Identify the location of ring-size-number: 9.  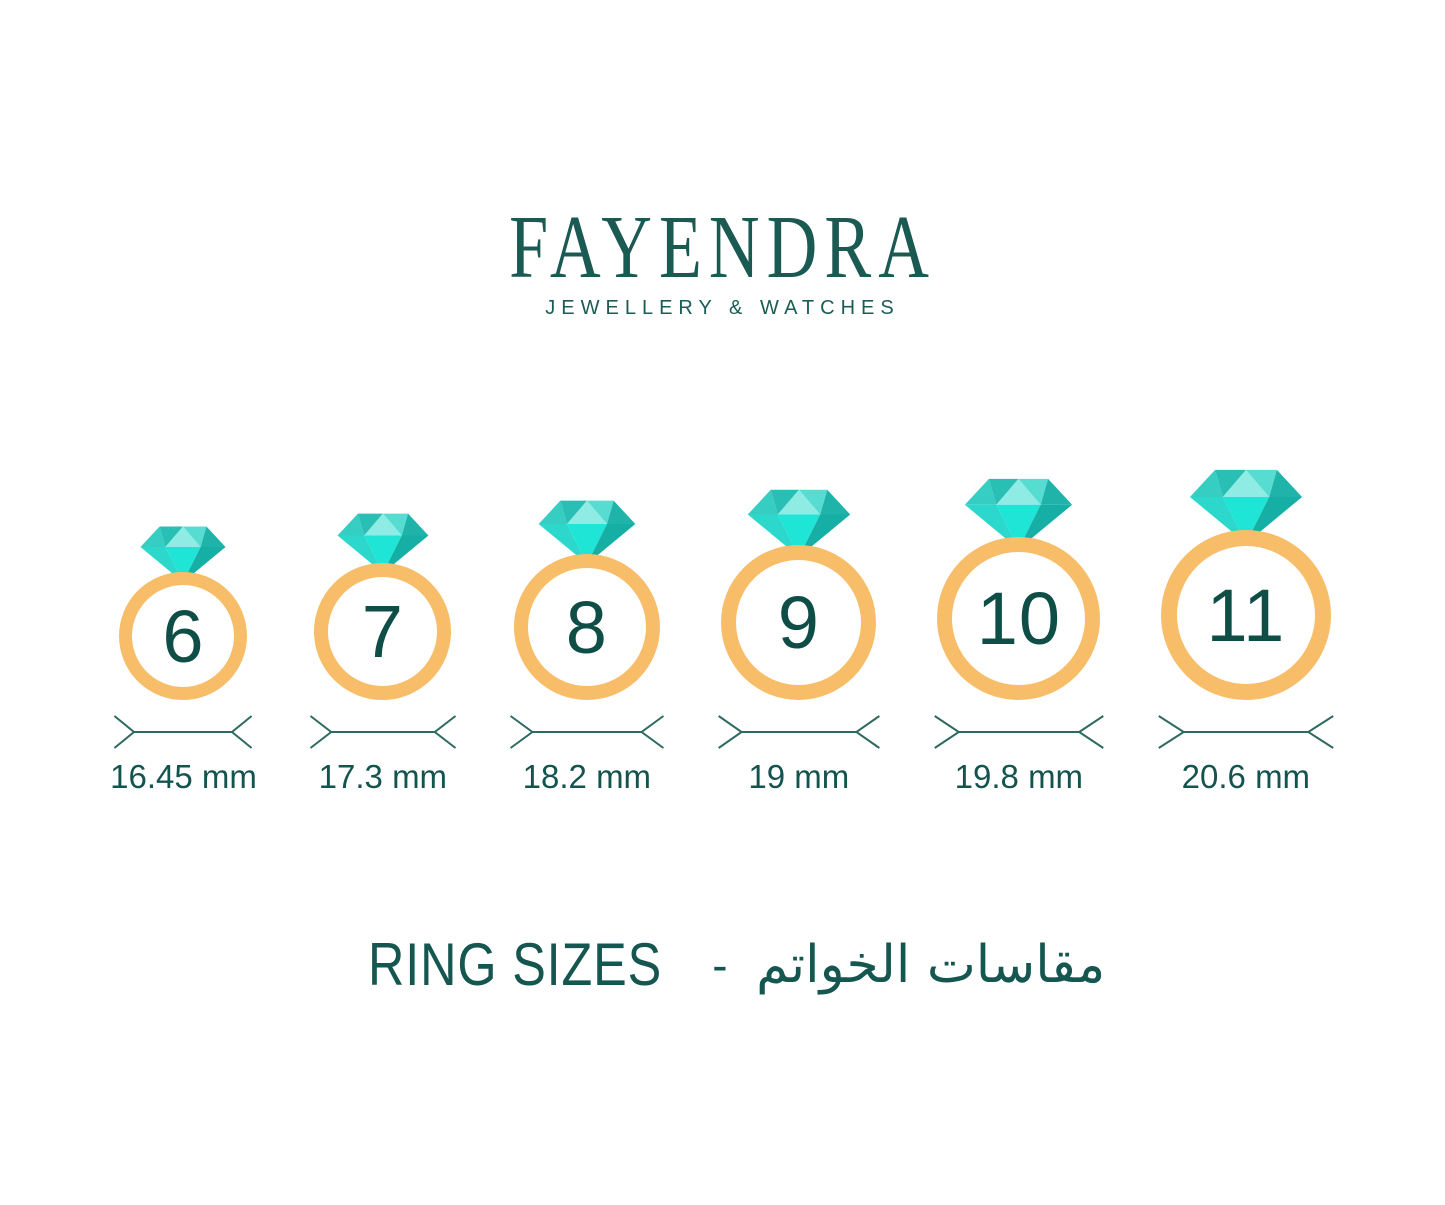
(798, 622).